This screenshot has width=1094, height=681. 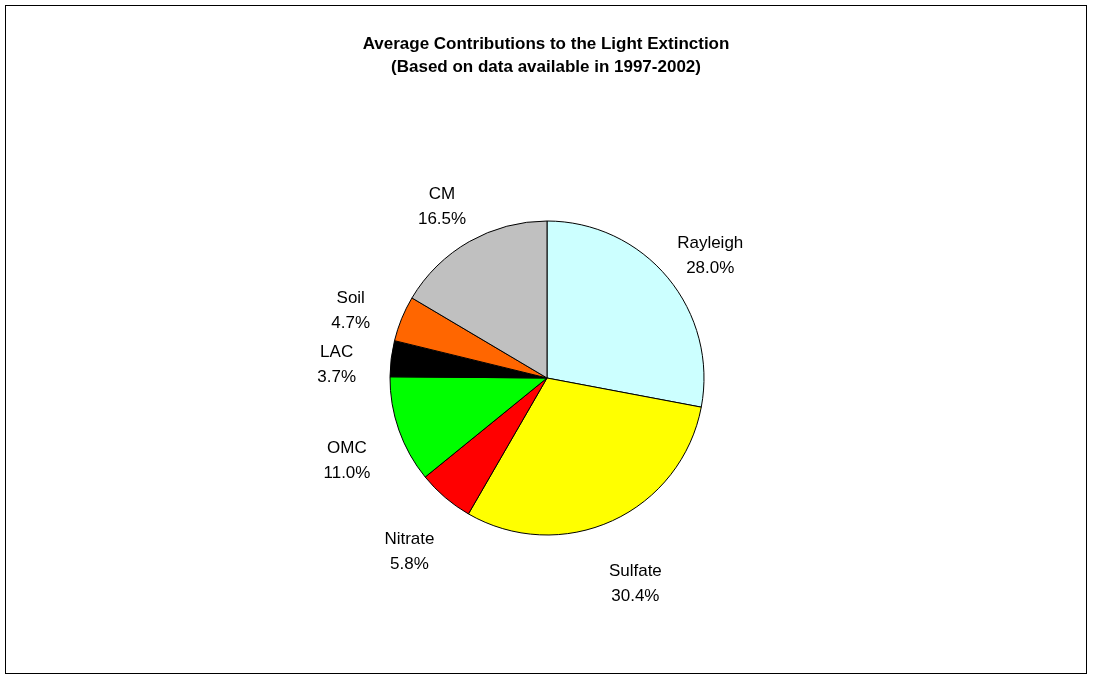 What do you see at coordinates (350, 297) in the screenshot?
I see `slice-label: Soil` at bounding box center [350, 297].